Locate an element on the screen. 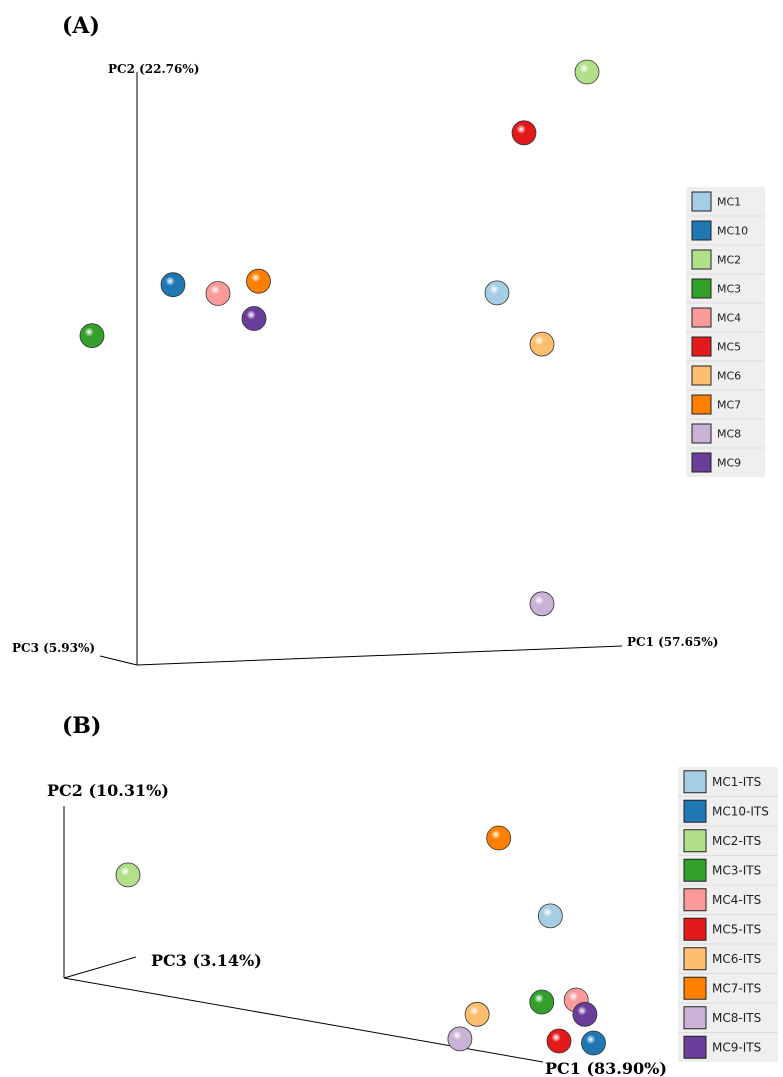 This screenshot has height=1077, width=783. panel-a-pc1-label: PC1 (57.65%) is located at coordinates (672, 642).